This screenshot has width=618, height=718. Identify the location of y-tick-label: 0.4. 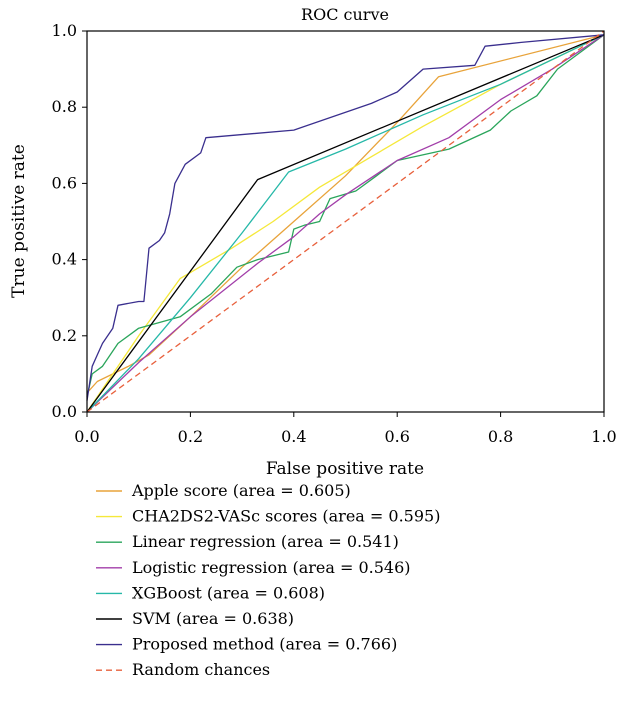
(64, 259).